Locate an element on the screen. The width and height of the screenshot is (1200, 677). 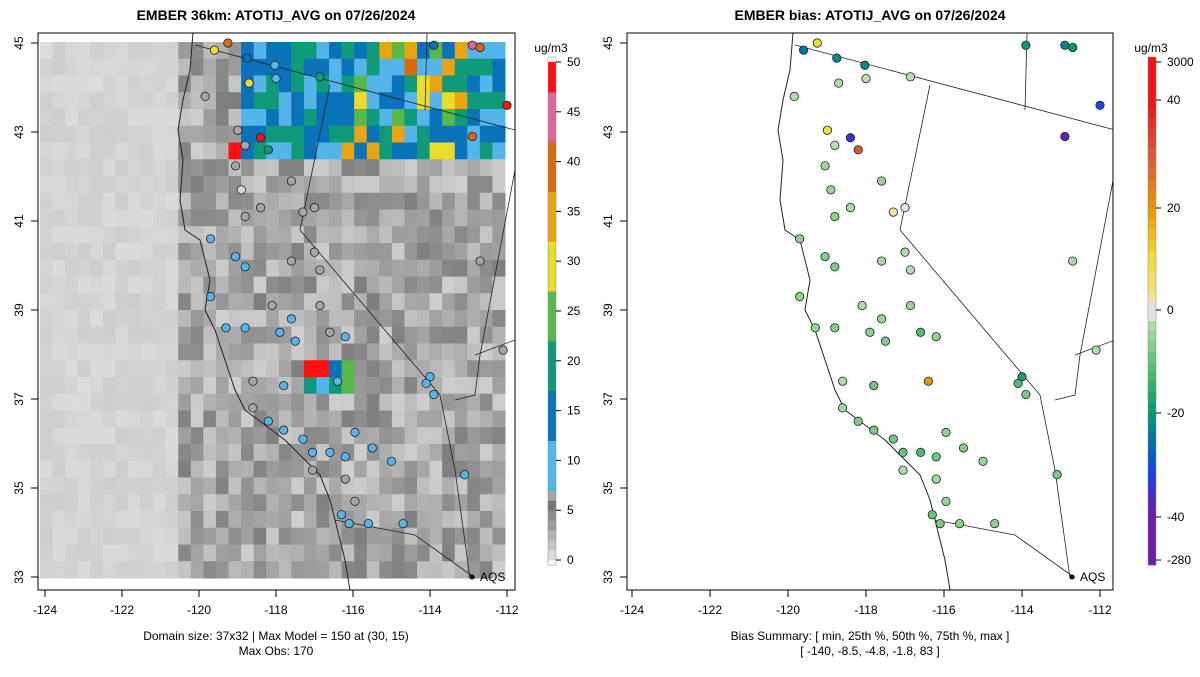
left-title: EMBER 36km: ATOTIJ_AVG on 07/26/2024 is located at coordinates (276, 15).